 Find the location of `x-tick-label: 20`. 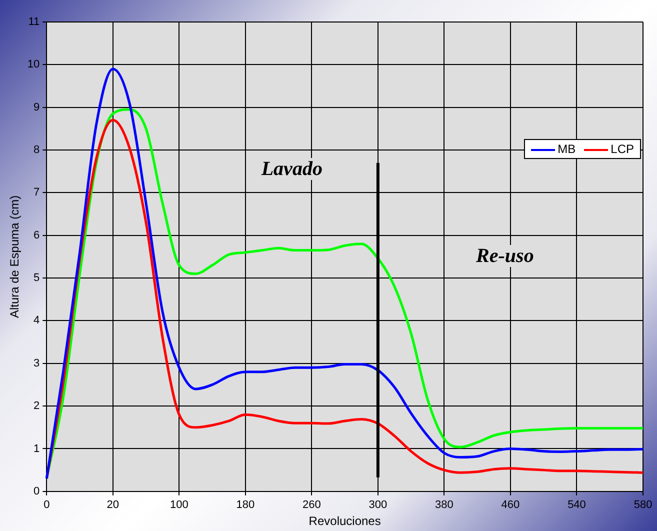

x-tick-label: 20 is located at coordinates (113, 505).